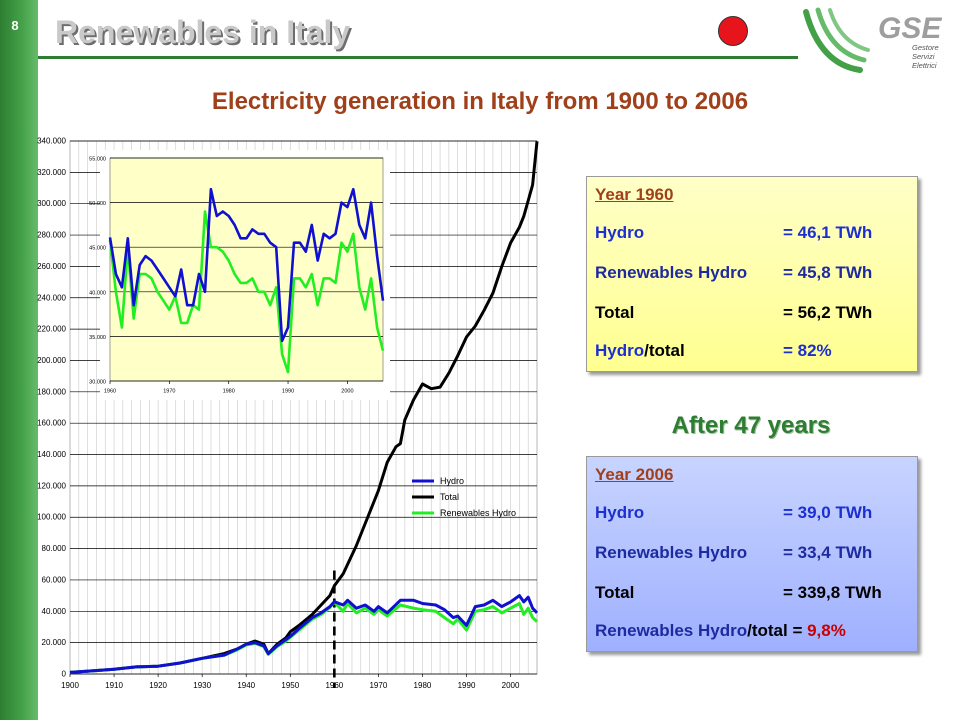  What do you see at coordinates (925, 47) in the screenshot?
I see `logo-line1: Gestore` at bounding box center [925, 47].